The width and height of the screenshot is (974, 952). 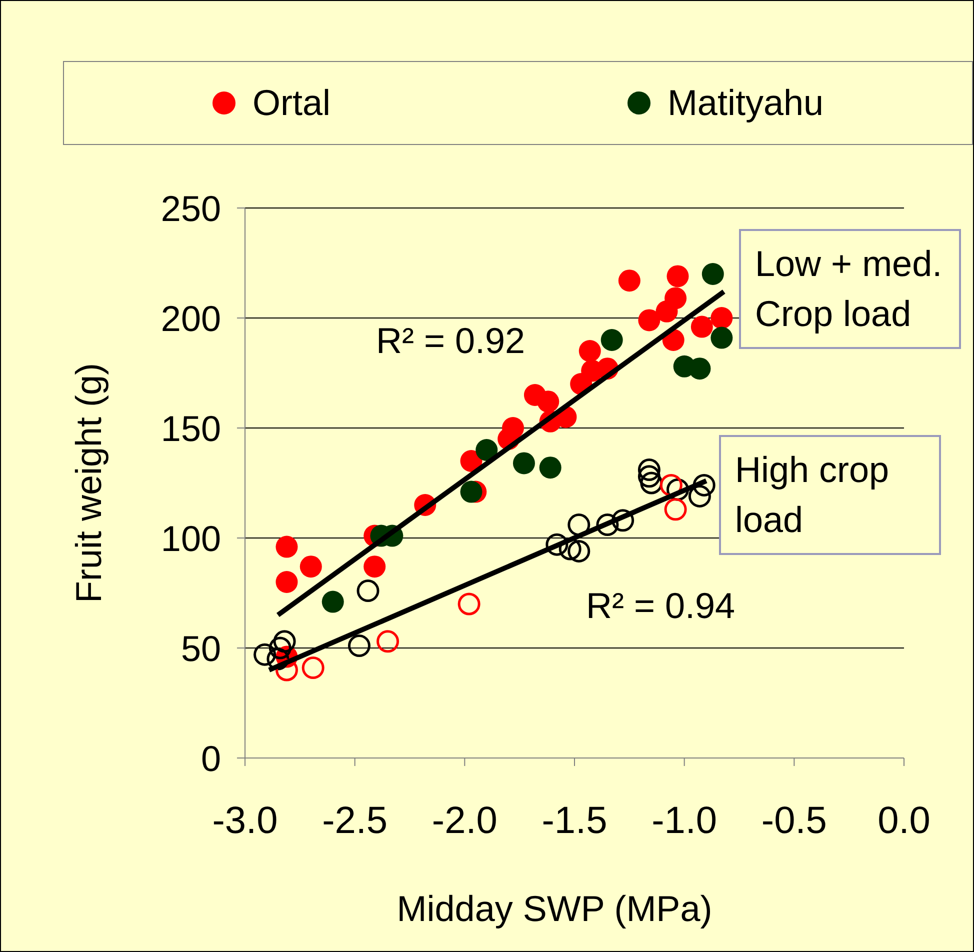 I want to click on annotation: Low + med. Crop load, so click(x=850, y=289).